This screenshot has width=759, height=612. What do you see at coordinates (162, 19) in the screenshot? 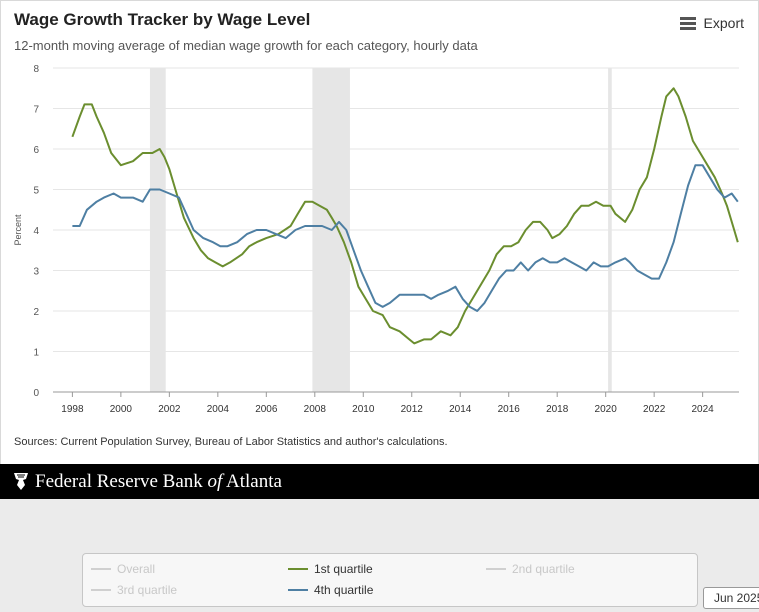
I see `chart-title: Wage Growth Tracker by Wage Level` at bounding box center [162, 19].